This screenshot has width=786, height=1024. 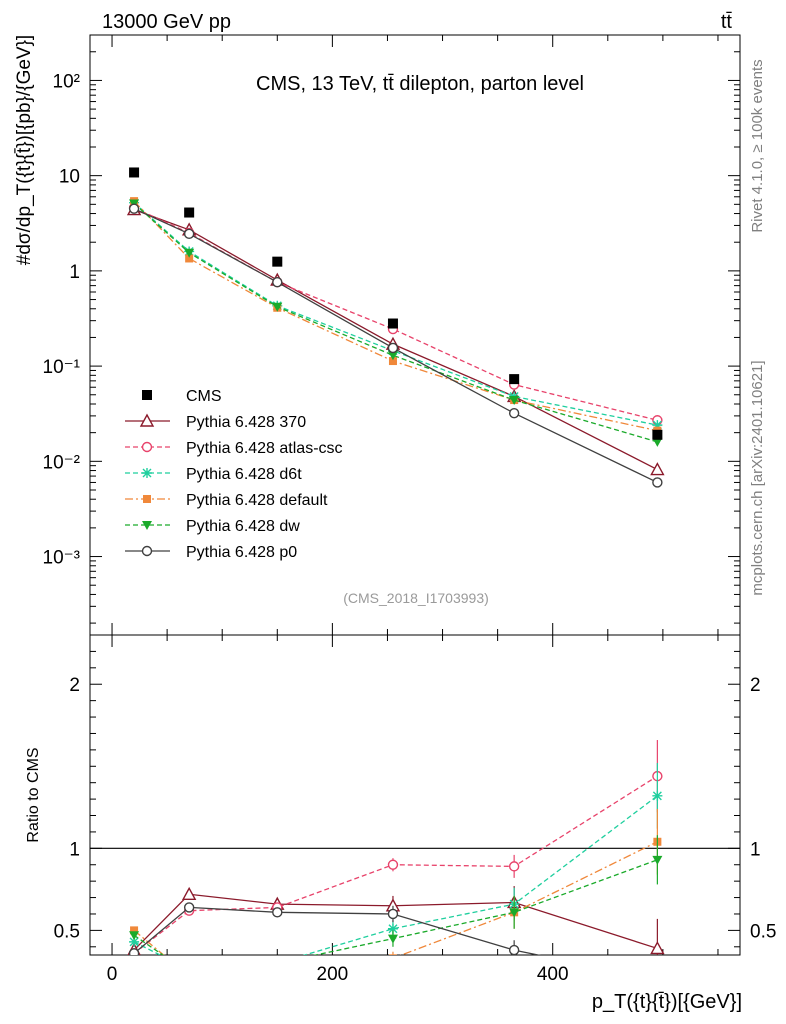 I want to click on y-tick-label-ratio-right: 1, so click(x=755, y=849).